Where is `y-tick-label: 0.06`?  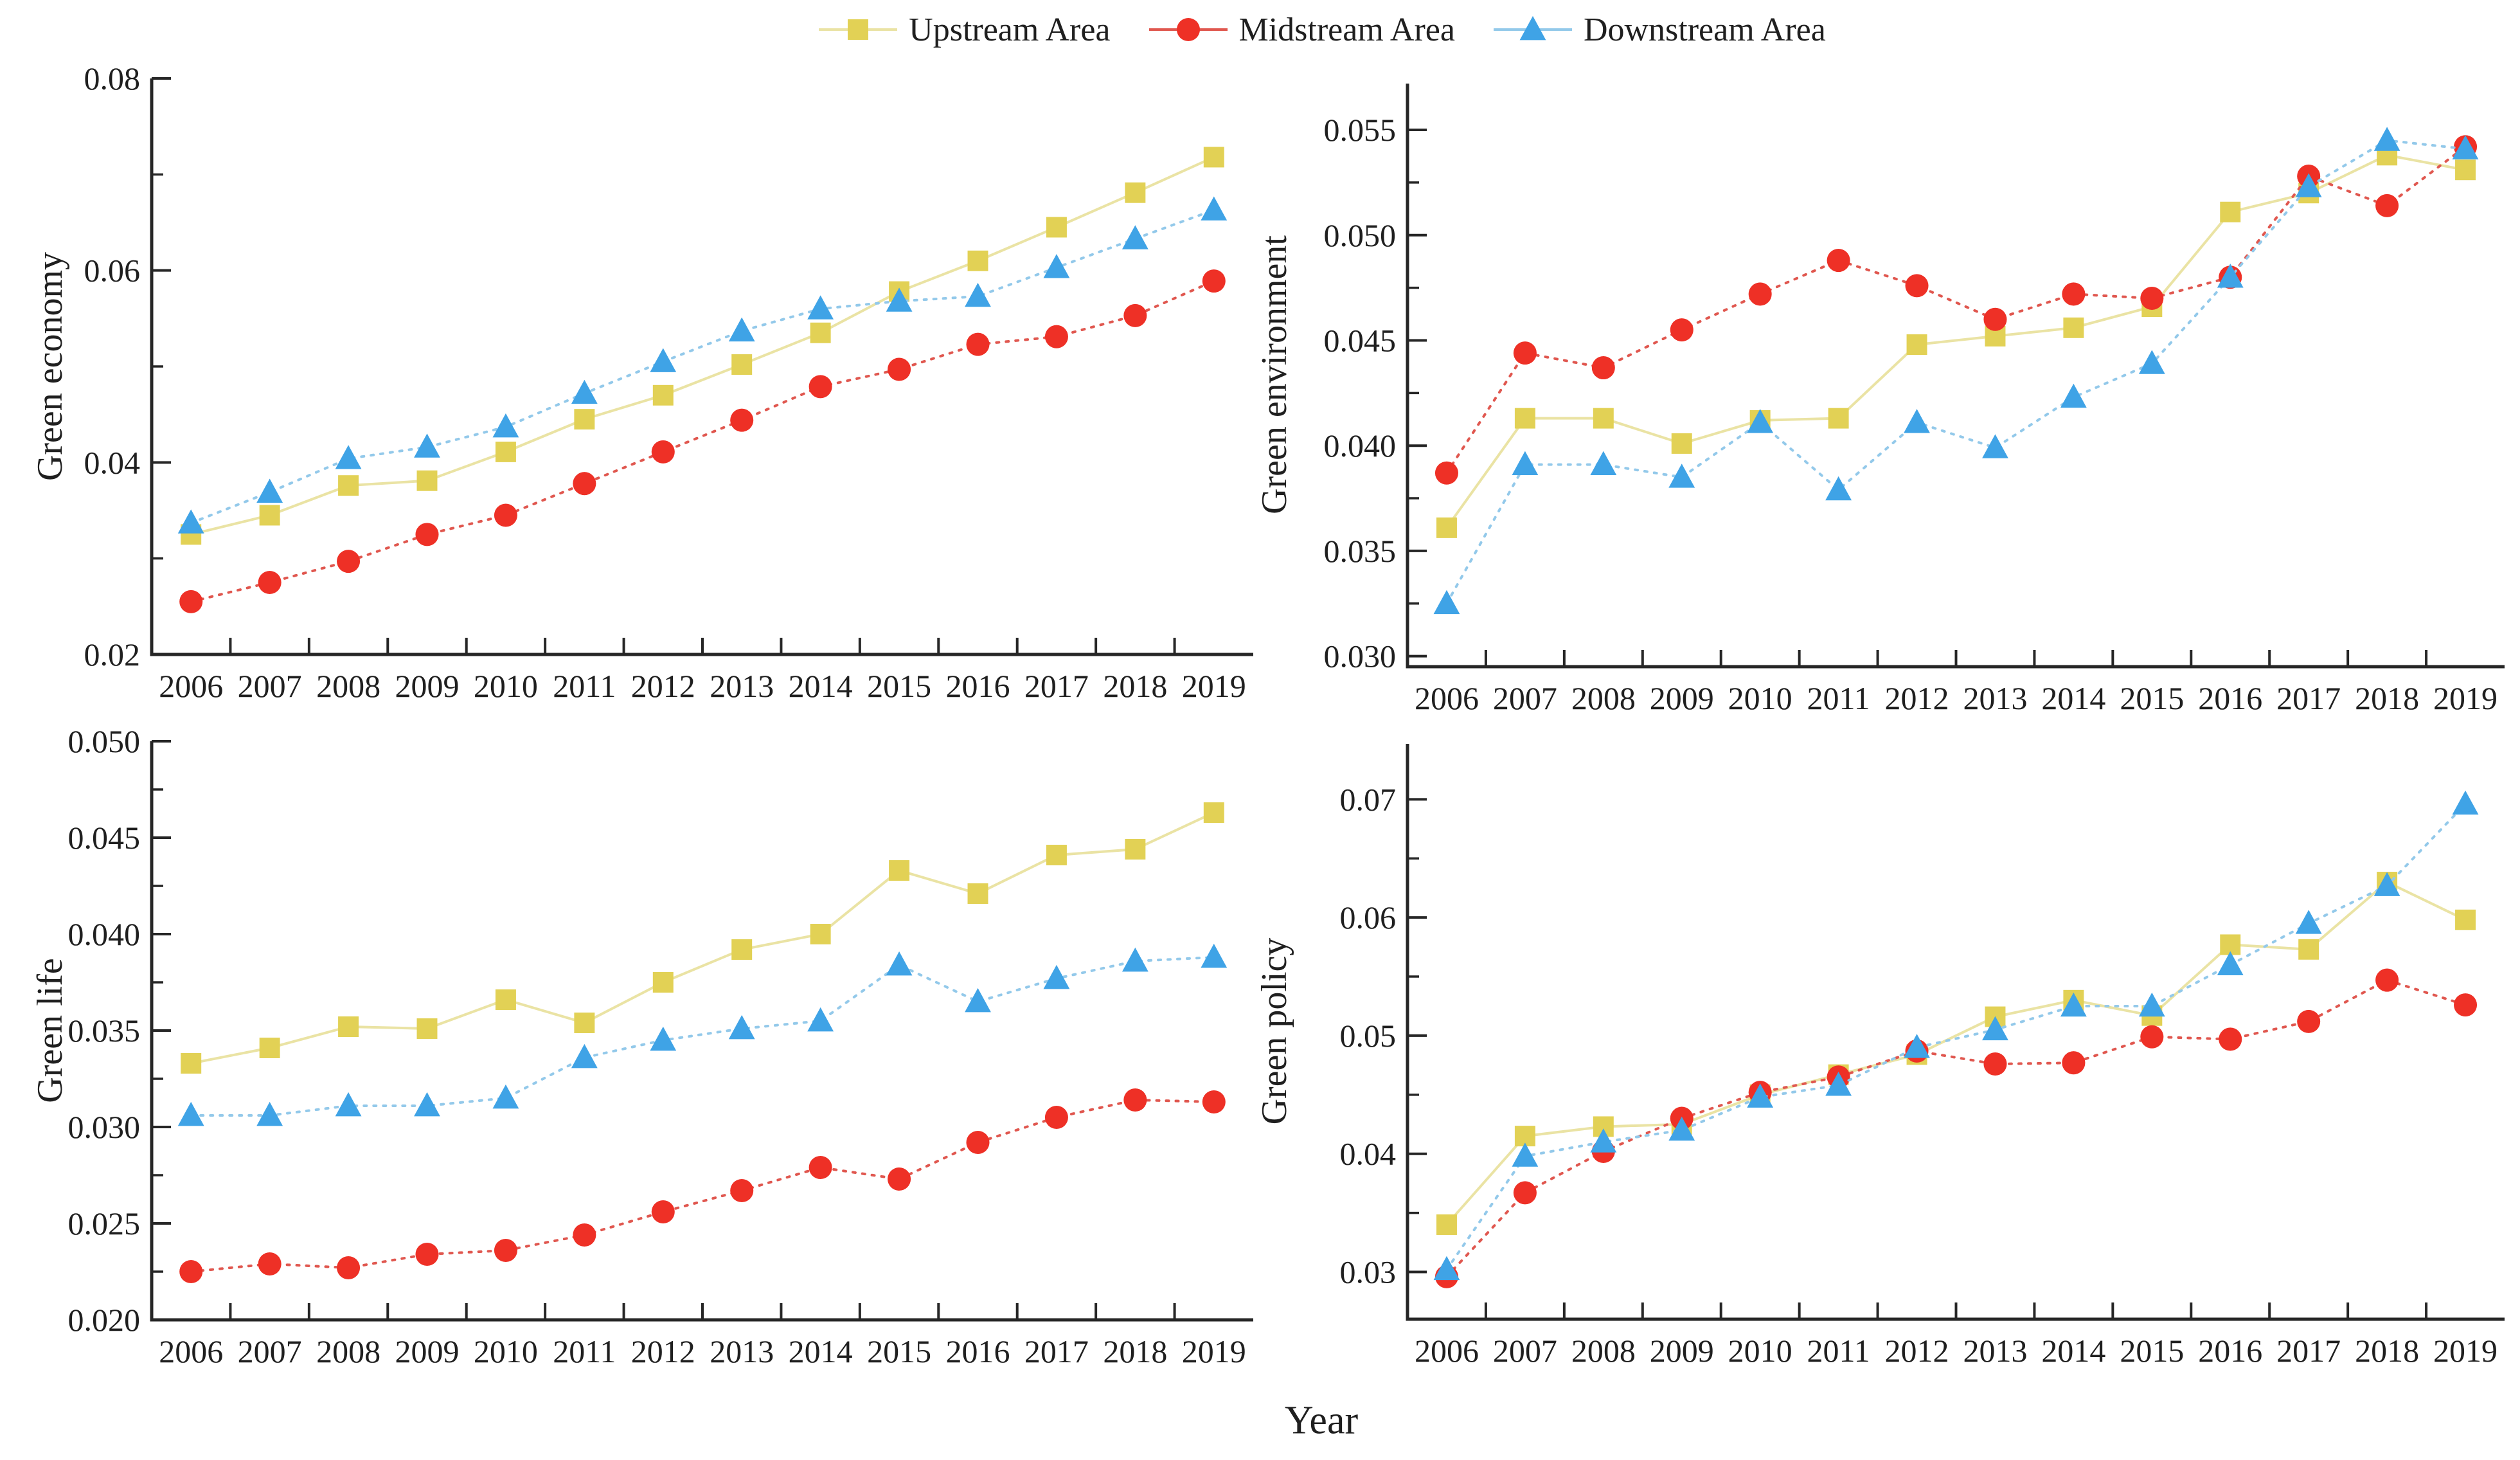
y-tick-label: 0.06 is located at coordinates (112, 271).